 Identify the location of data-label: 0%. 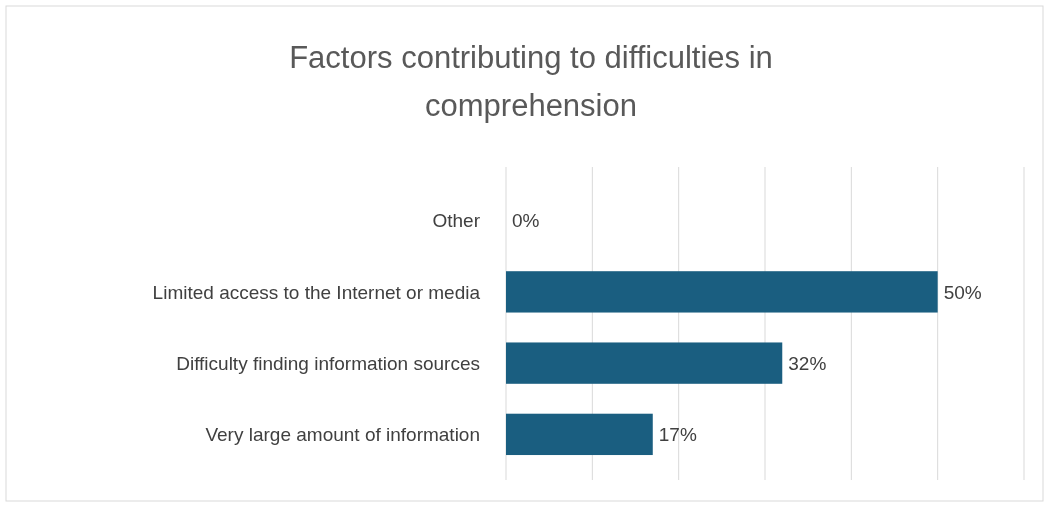
(526, 221).